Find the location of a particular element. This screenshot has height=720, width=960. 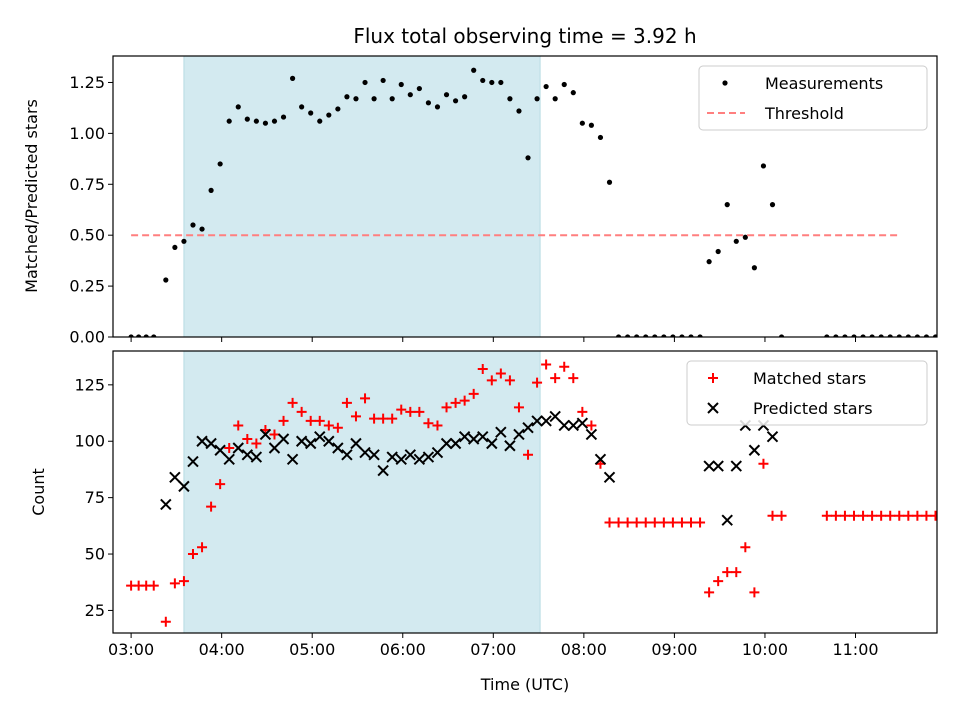

chart-title: Flux total observing time = 3.92 h is located at coordinates (524, 36).